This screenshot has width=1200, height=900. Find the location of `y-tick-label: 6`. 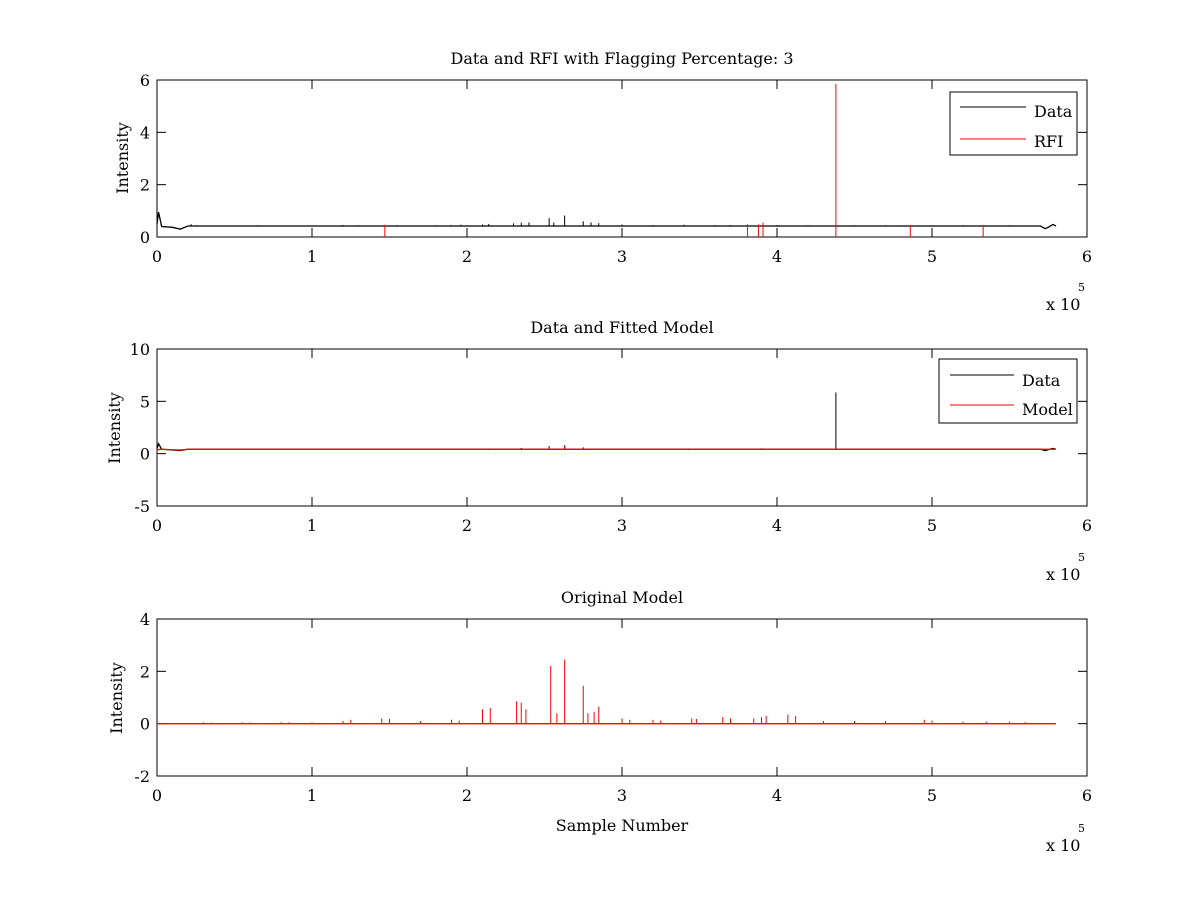

y-tick-label: 6 is located at coordinates (145, 80).